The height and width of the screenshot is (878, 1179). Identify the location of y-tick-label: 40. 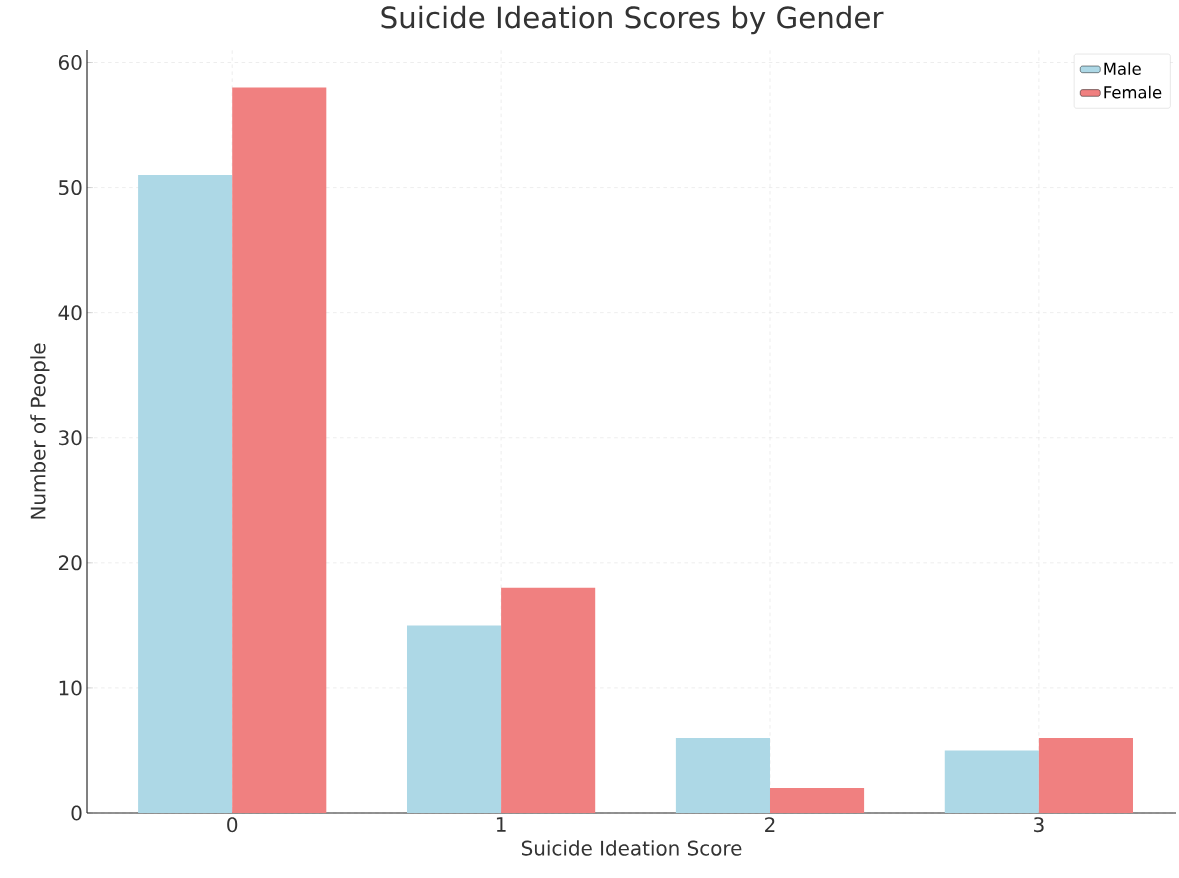
(70, 313).